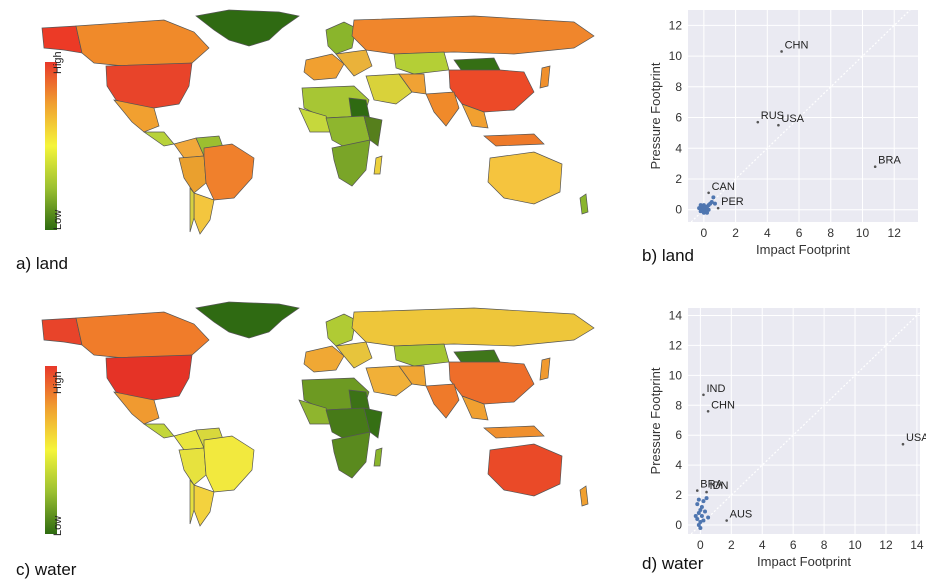  What do you see at coordinates (726, 520) in the screenshot?
I see `data-point-aus` at bounding box center [726, 520].